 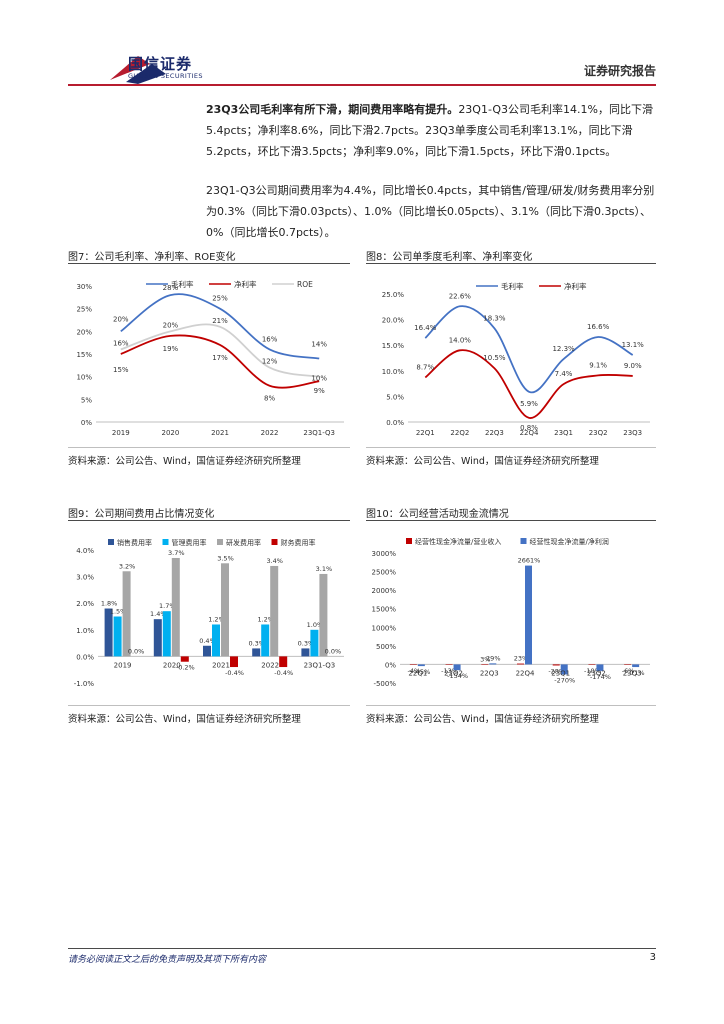 I want to click on legend-label: ROE, so click(x=305, y=284).